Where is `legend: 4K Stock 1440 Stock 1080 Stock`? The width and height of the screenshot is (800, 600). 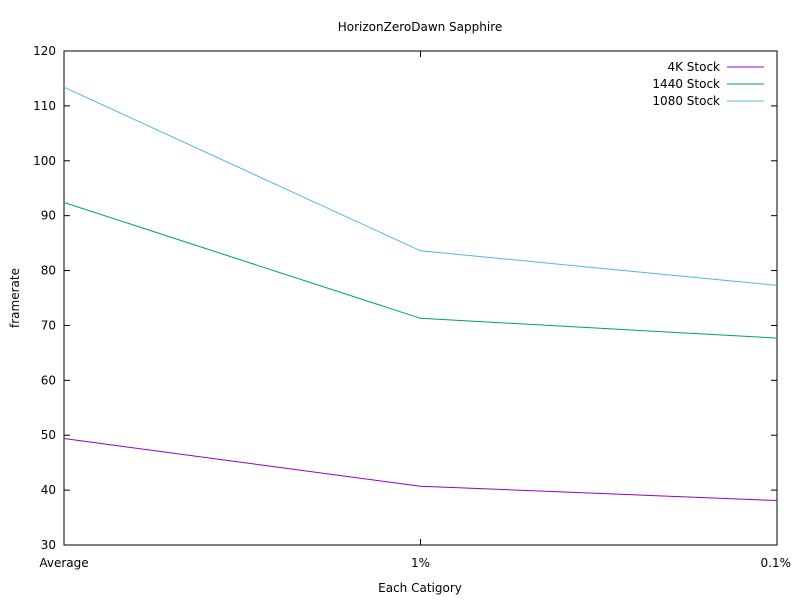 legend: 4K Stock 1440 Stock 1080 Stock is located at coordinates (708, 84).